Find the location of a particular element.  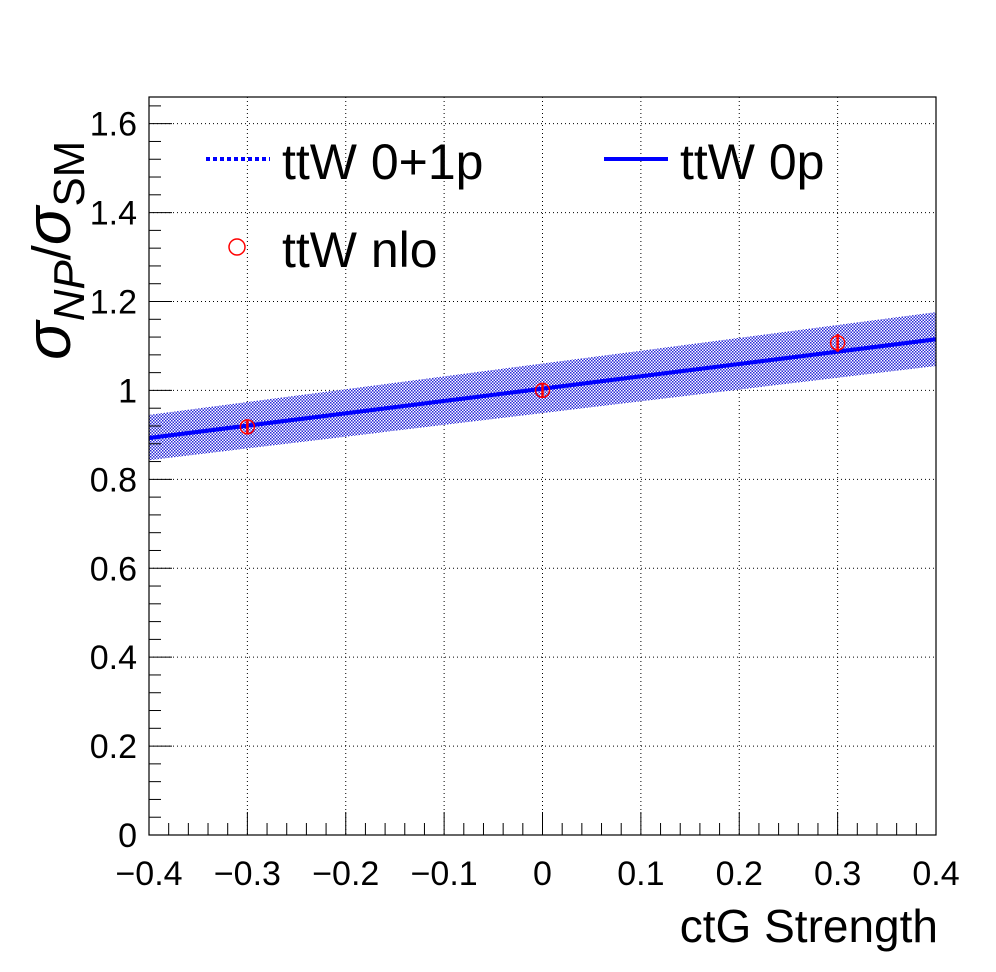

legend-label-ttw-0p: ttW 0p is located at coordinates (752, 162).